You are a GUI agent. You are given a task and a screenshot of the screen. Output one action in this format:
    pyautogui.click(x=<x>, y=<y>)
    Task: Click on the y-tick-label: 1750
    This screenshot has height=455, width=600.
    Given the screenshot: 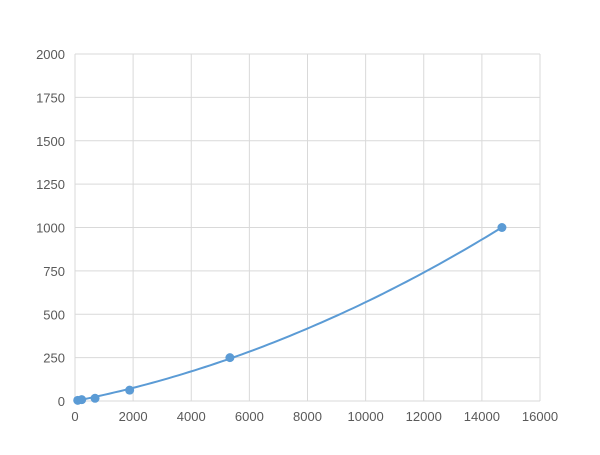 What is the action you would take?
    pyautogui.click(x=50, y=97)
    